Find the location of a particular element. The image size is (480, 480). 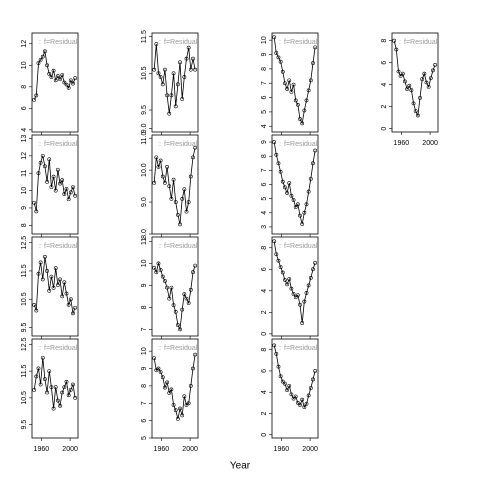

panel: f=Residual: 5 6 7 8 9 10 1960 2000 is located at coordinates (170, 395).